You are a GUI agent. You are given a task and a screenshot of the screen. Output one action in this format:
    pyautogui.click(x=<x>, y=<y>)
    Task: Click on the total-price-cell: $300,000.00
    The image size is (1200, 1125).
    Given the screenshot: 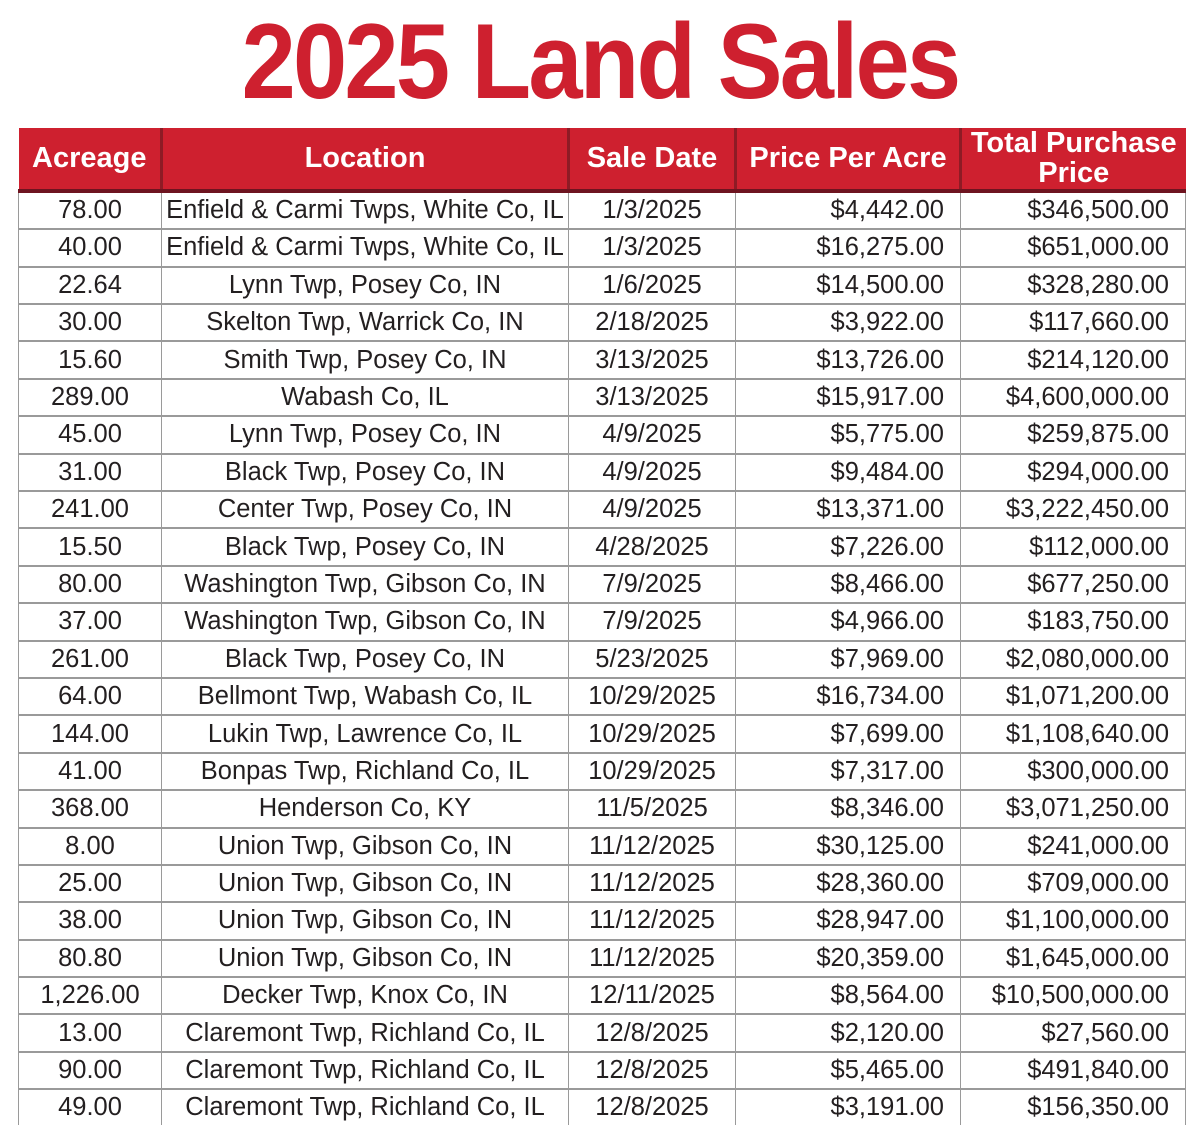 What is the action you would take?
    pyautogui.click(x=1073, y=771)
    